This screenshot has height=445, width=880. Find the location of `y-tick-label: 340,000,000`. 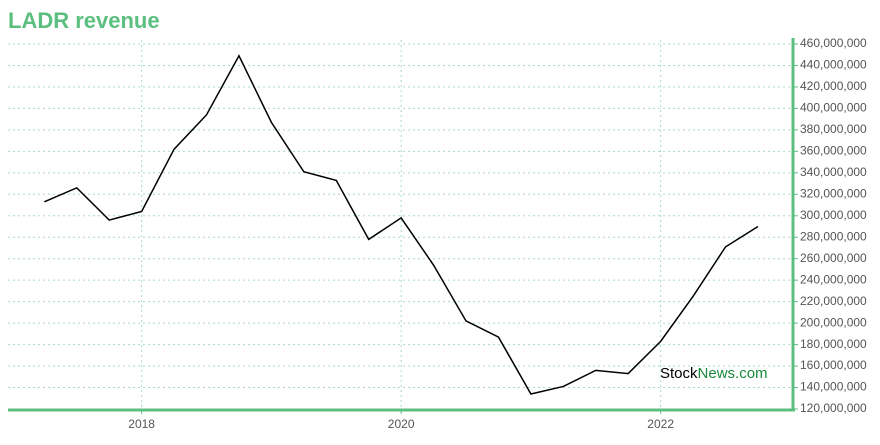

y-tick-label: 340,000,000 is located at coordinates (833, 172).